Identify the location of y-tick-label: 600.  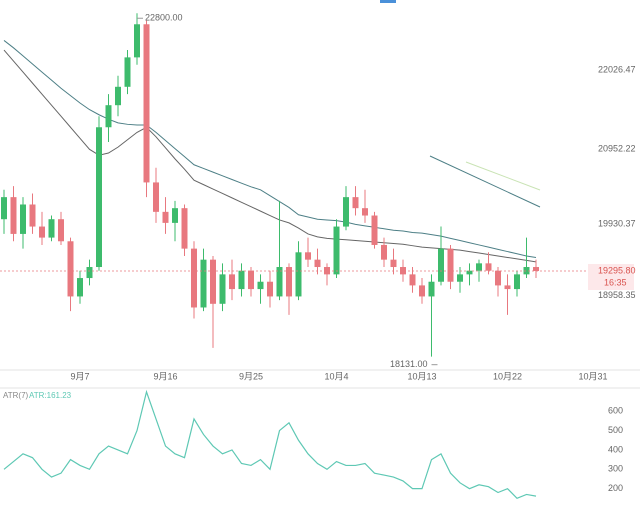
(615, 411).